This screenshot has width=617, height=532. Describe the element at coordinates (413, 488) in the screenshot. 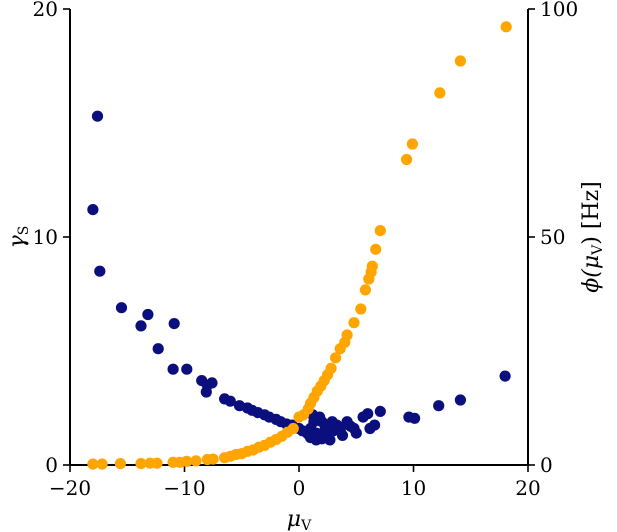

I see `x-tick-label: 10` at that location.